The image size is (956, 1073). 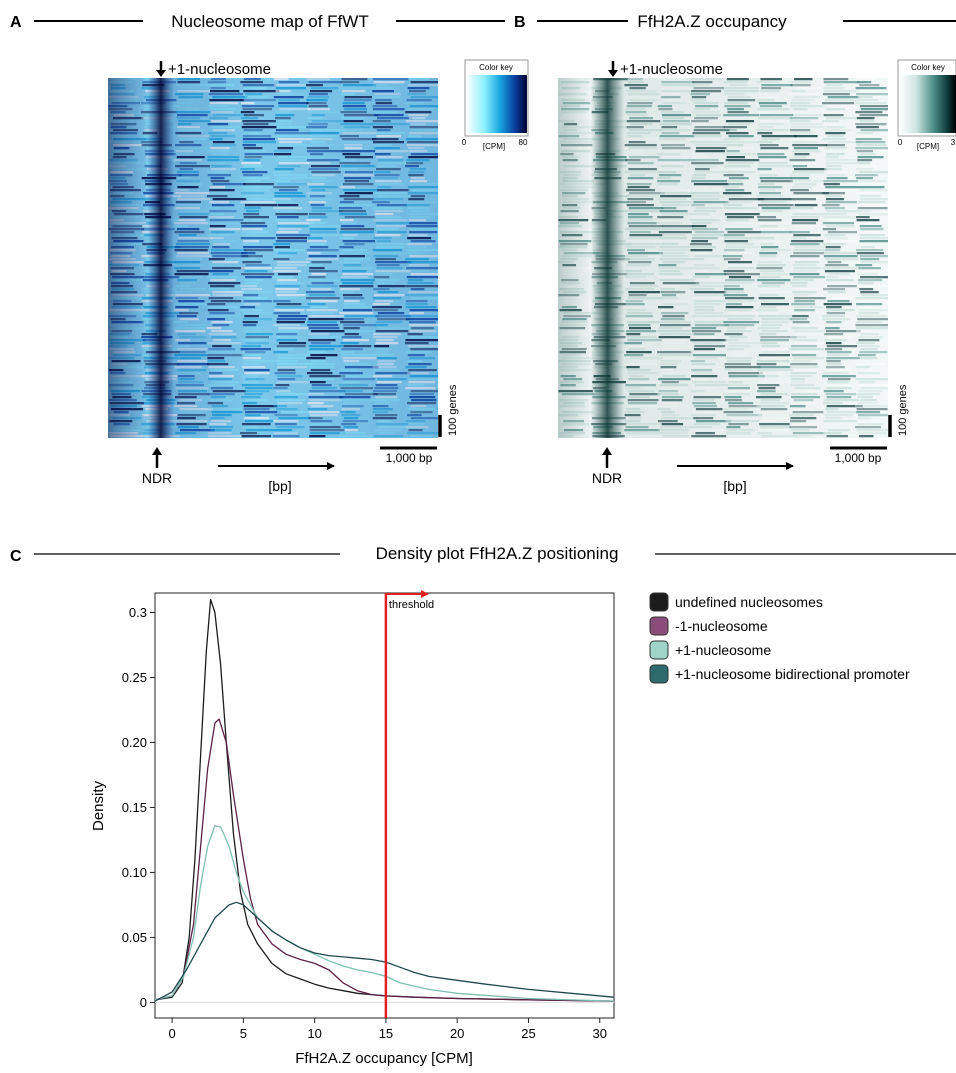 What do you see at coordinates (607, 451) in the screenshot?
I see `panel-b-ndr-arrowhead` at bounding box center [607, 451].